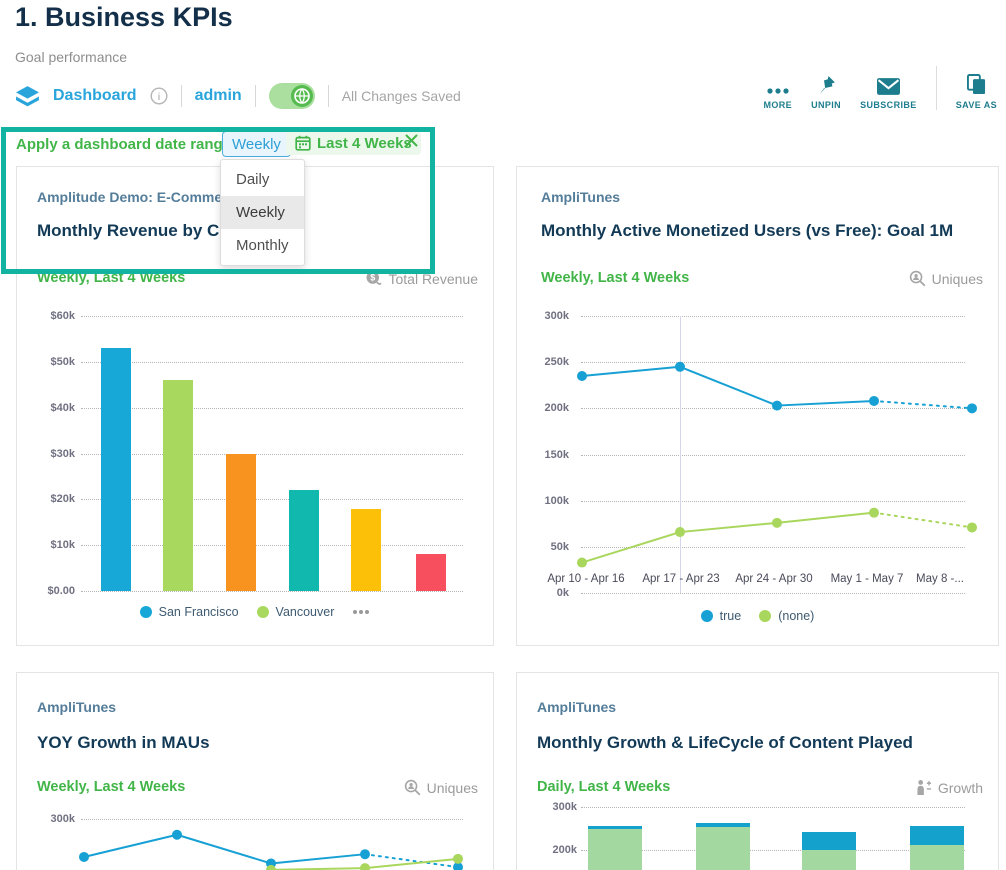  Describe the element at coordinates (976, 92) in the screenshot. I see `save-as-button: SAVE AS` at that location.